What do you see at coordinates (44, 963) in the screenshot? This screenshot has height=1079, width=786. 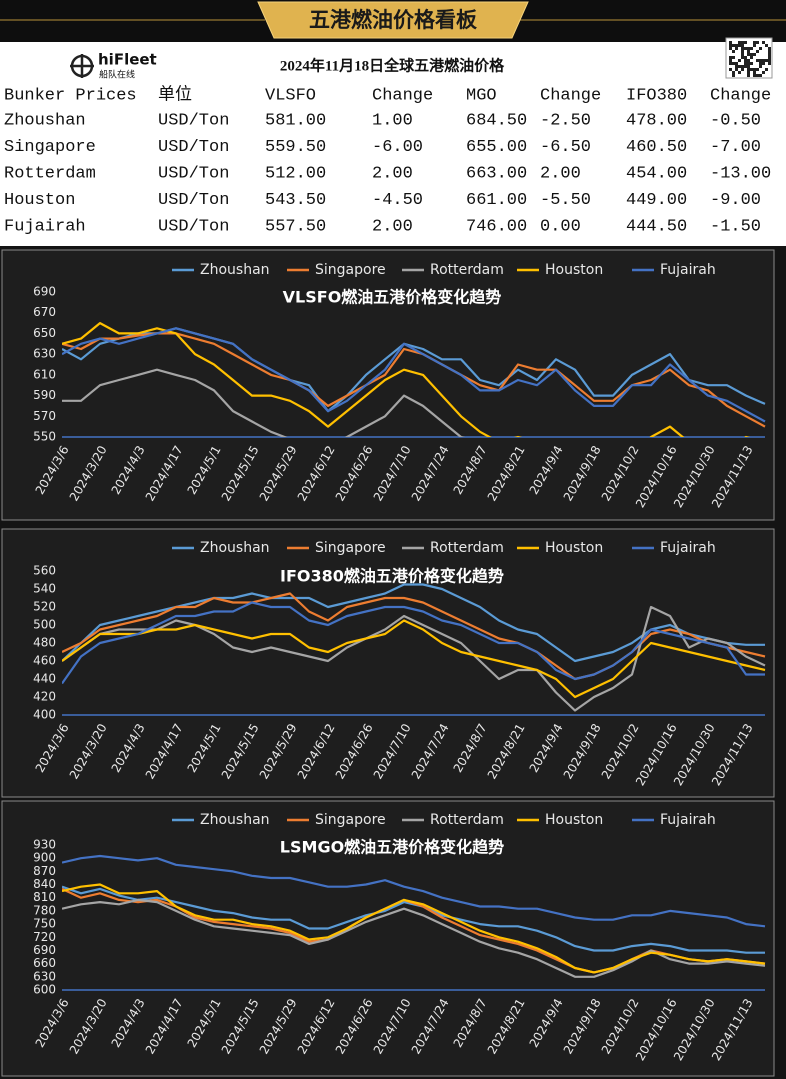 I see `y-tick-label: 660` at bounding box center [44, 963].